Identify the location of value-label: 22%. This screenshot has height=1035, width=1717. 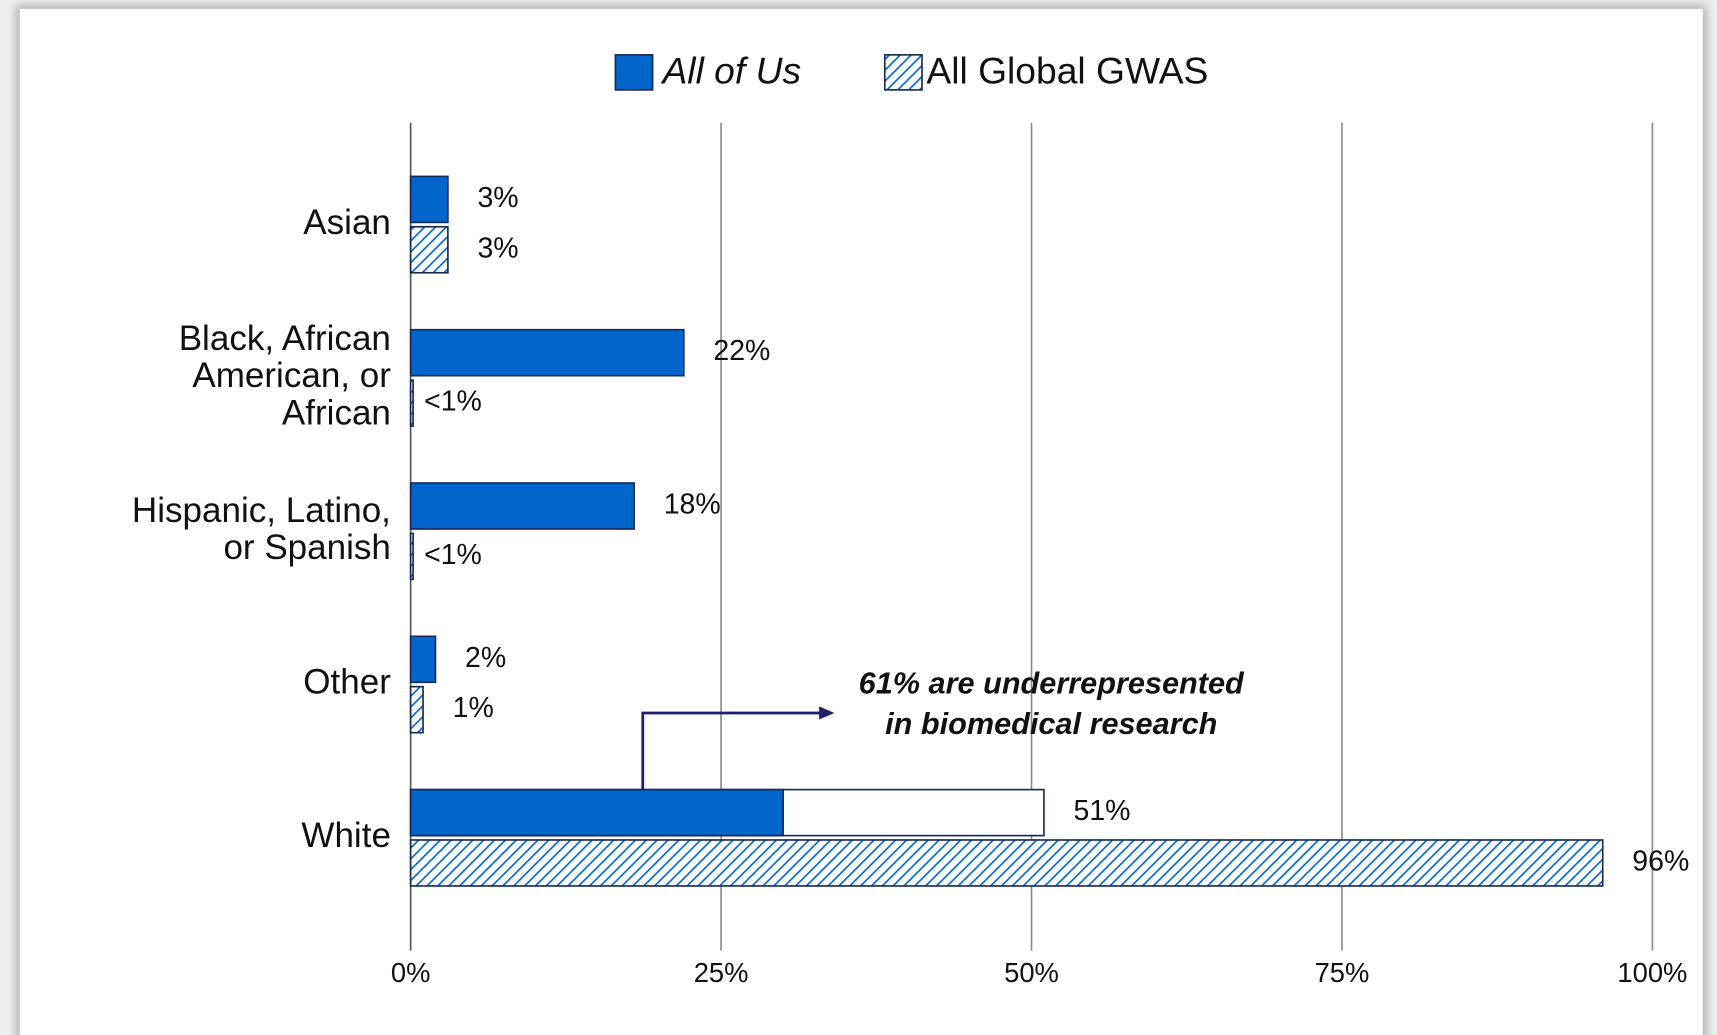
(741, 351).